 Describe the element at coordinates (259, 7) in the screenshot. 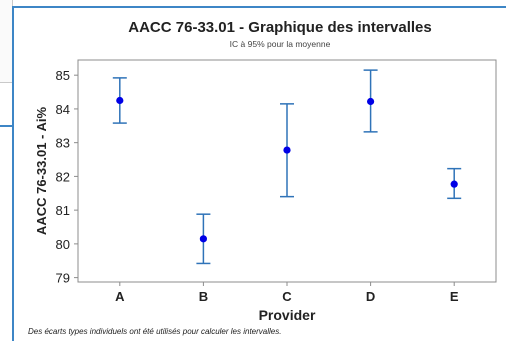

I see `frame-line-top` at that location.